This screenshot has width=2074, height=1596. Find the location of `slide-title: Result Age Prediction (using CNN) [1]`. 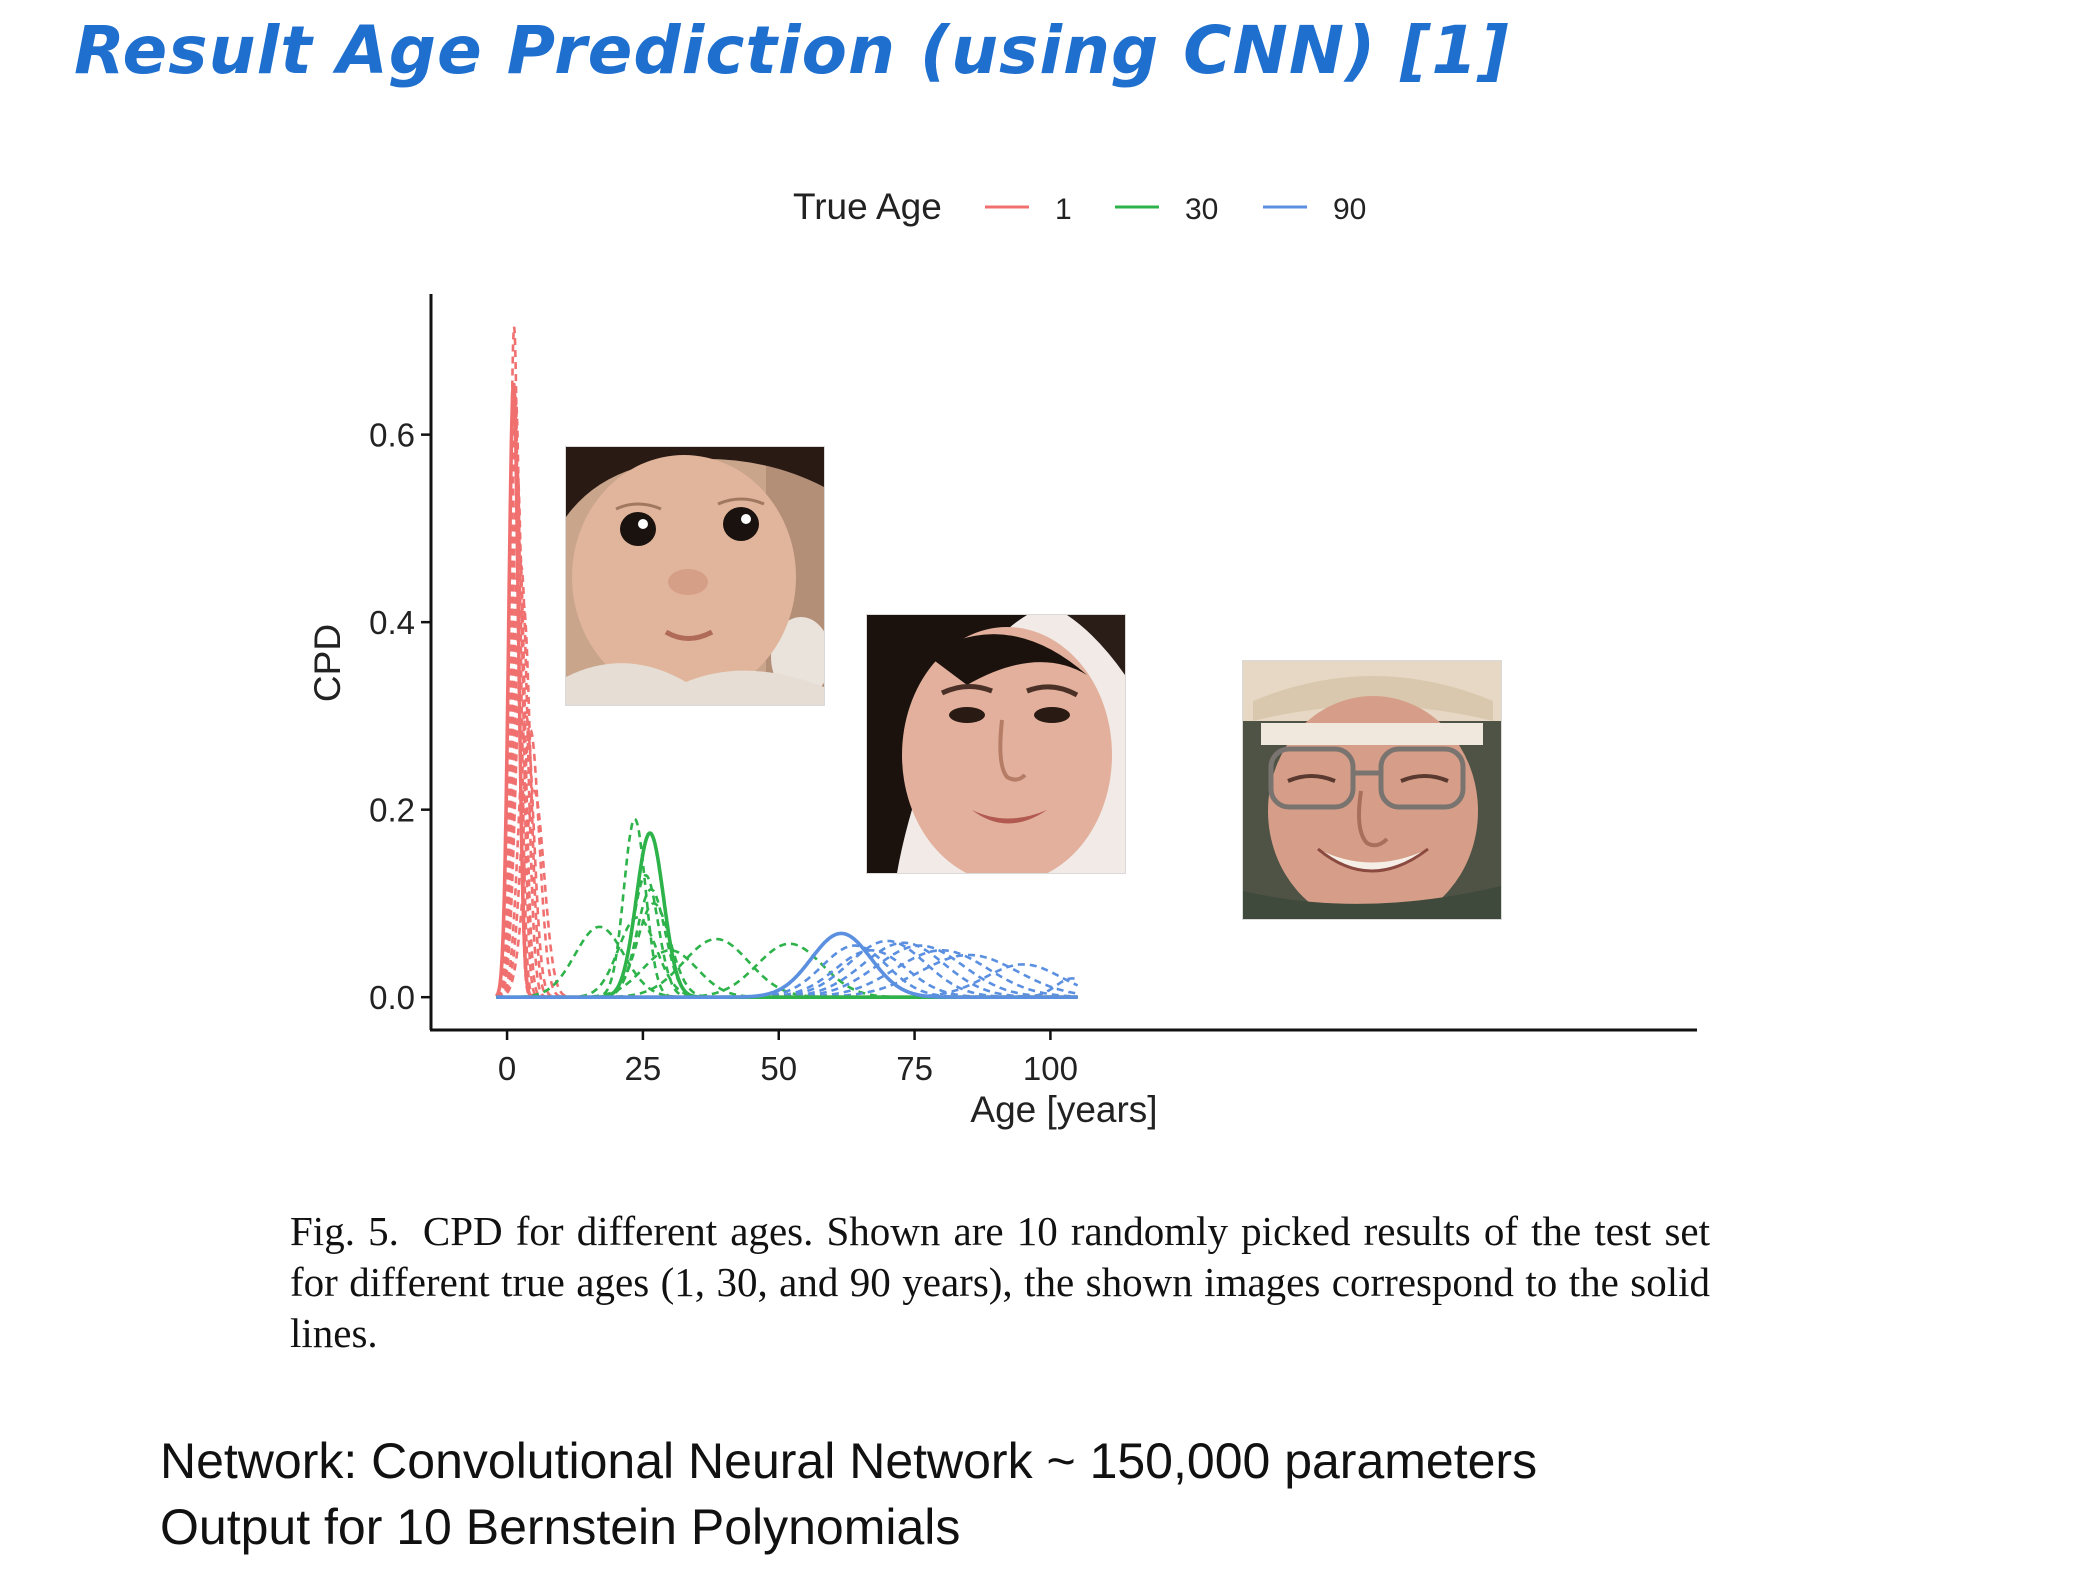

slide-title: Result Age Prediction (using CNN) [1] is located at coordinates (792, 50).